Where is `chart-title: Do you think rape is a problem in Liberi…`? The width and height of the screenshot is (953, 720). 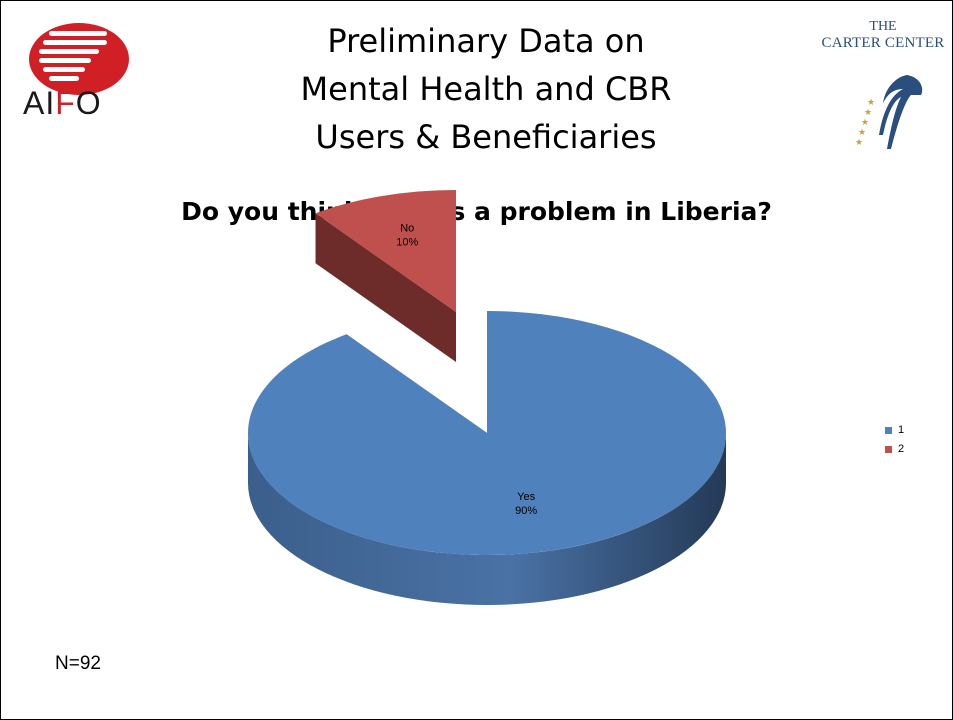 chart-title: Do you think rape is a problem in Liberi… is located at coordinates (476, 211).